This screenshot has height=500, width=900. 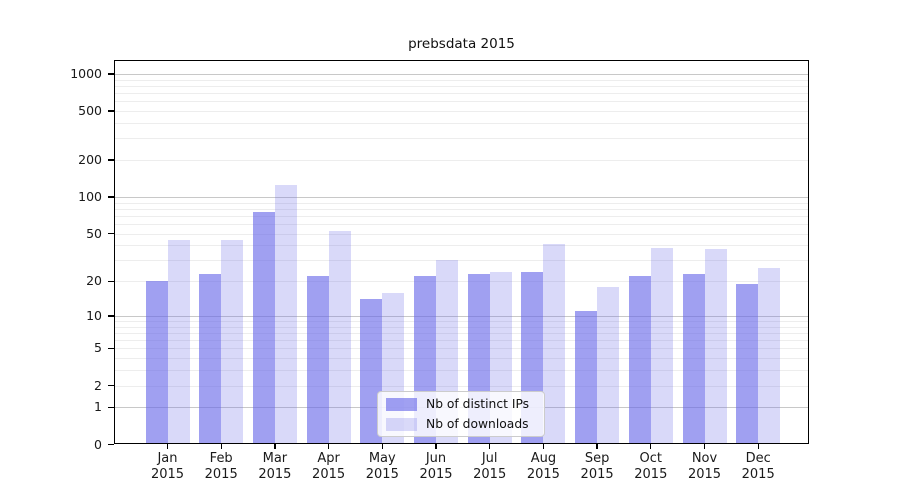 I want to click on legend-label-distinct-ips: Nb of distinct IPs, so click(x=478, y=404).